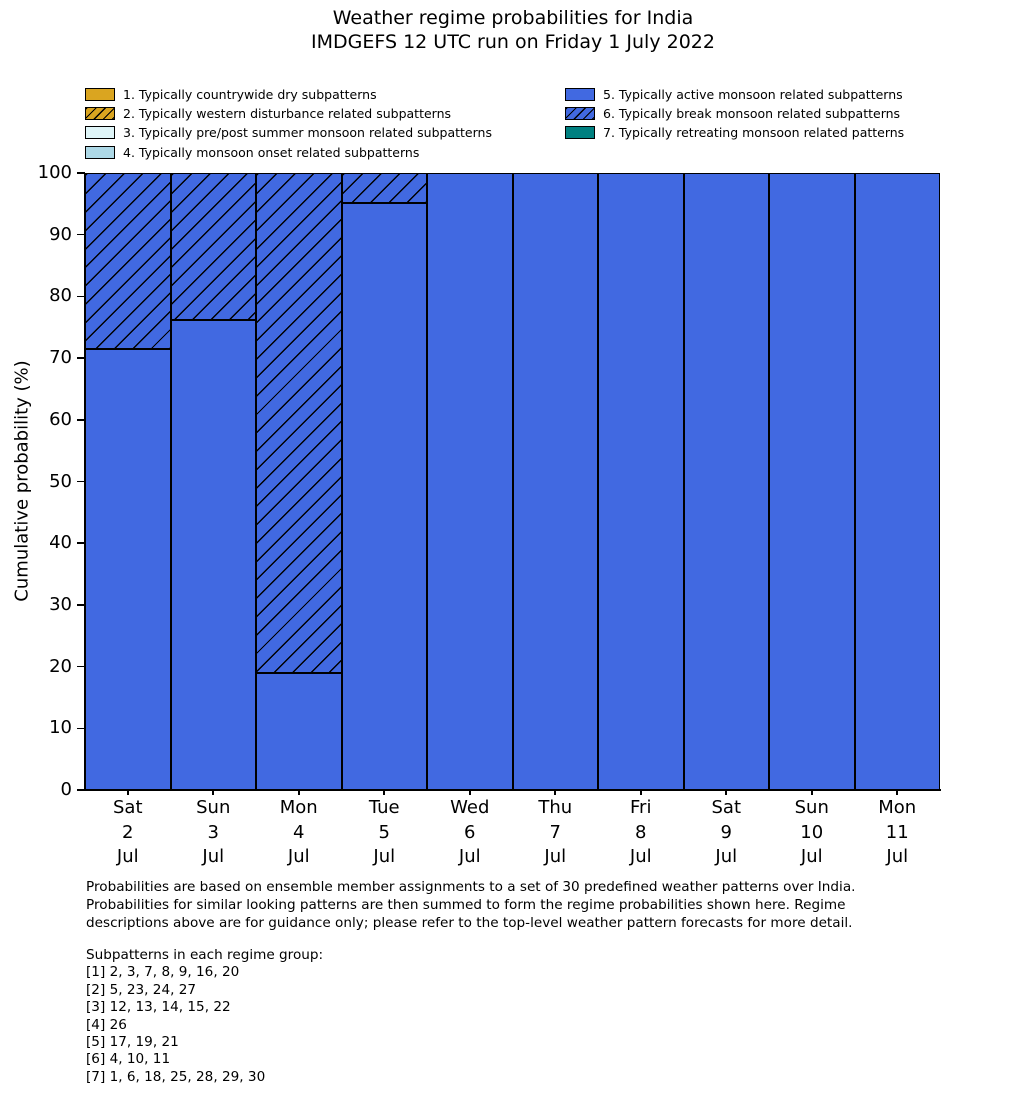 The image size is (1033, 1114). Describe the element at coordinates (555, 832) in the screenshot. I see `x-tick-label-date: 7` at that location.